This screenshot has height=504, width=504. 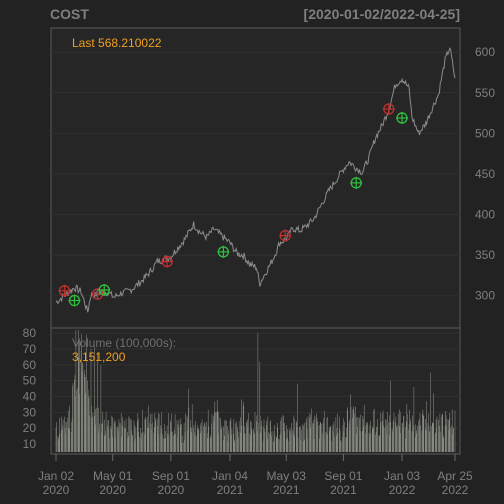 I want to click on x-tick-label: Jan 03, so click(x=402, y=476).